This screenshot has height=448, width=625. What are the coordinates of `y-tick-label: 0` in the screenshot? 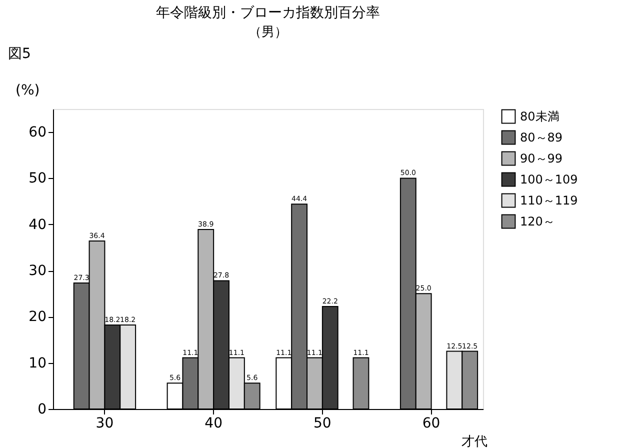 It's located at (42, 410).